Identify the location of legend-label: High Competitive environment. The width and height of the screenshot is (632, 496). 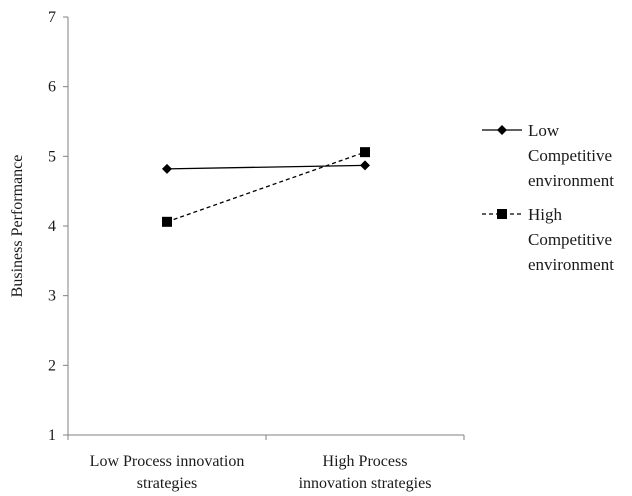
(571, 239).